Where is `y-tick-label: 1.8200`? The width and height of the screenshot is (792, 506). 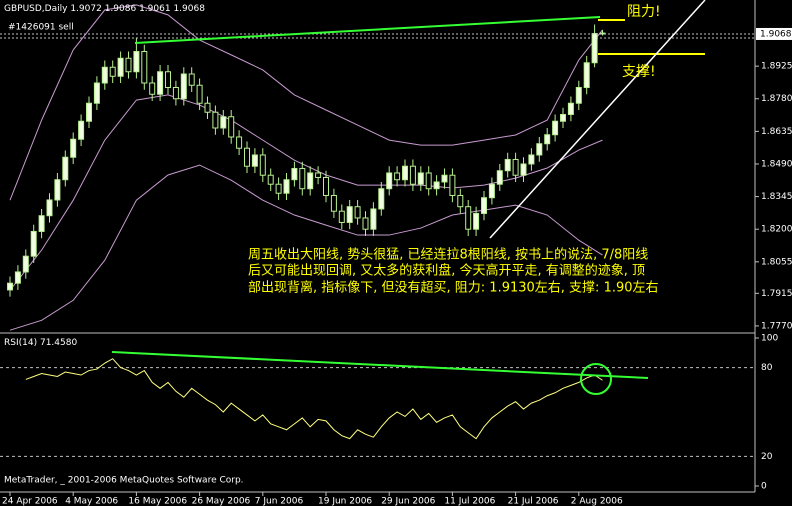
y-tick-label: 1.8200 is located at coordinates (776, 230).